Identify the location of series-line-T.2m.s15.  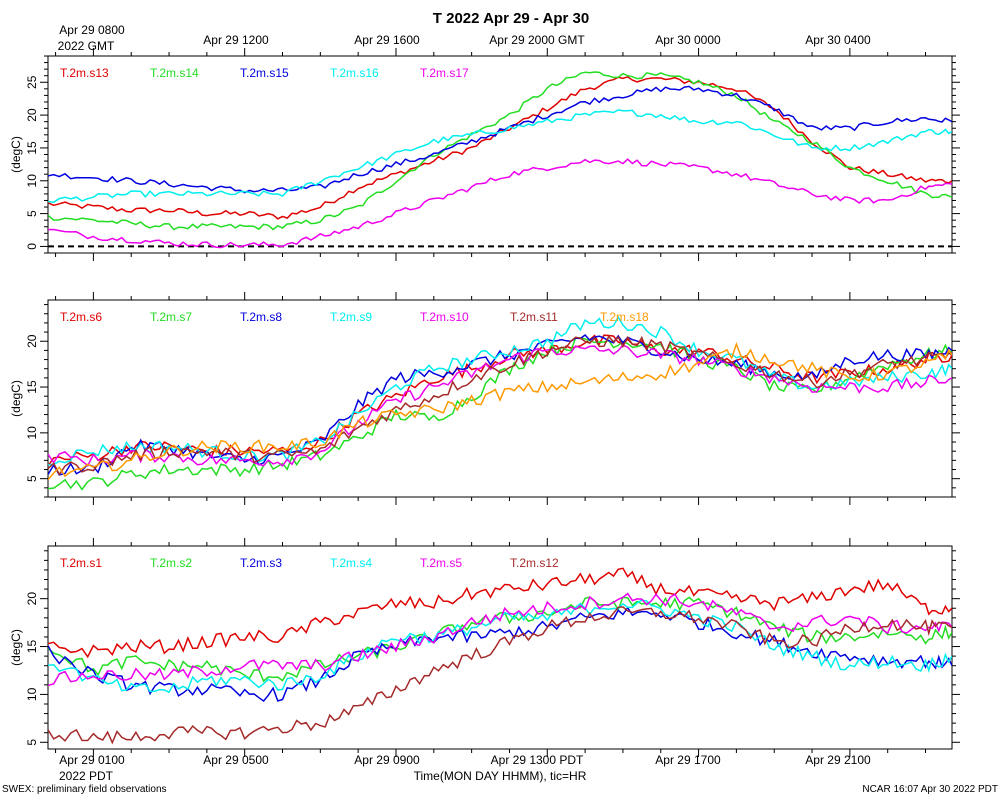
(500, 139).